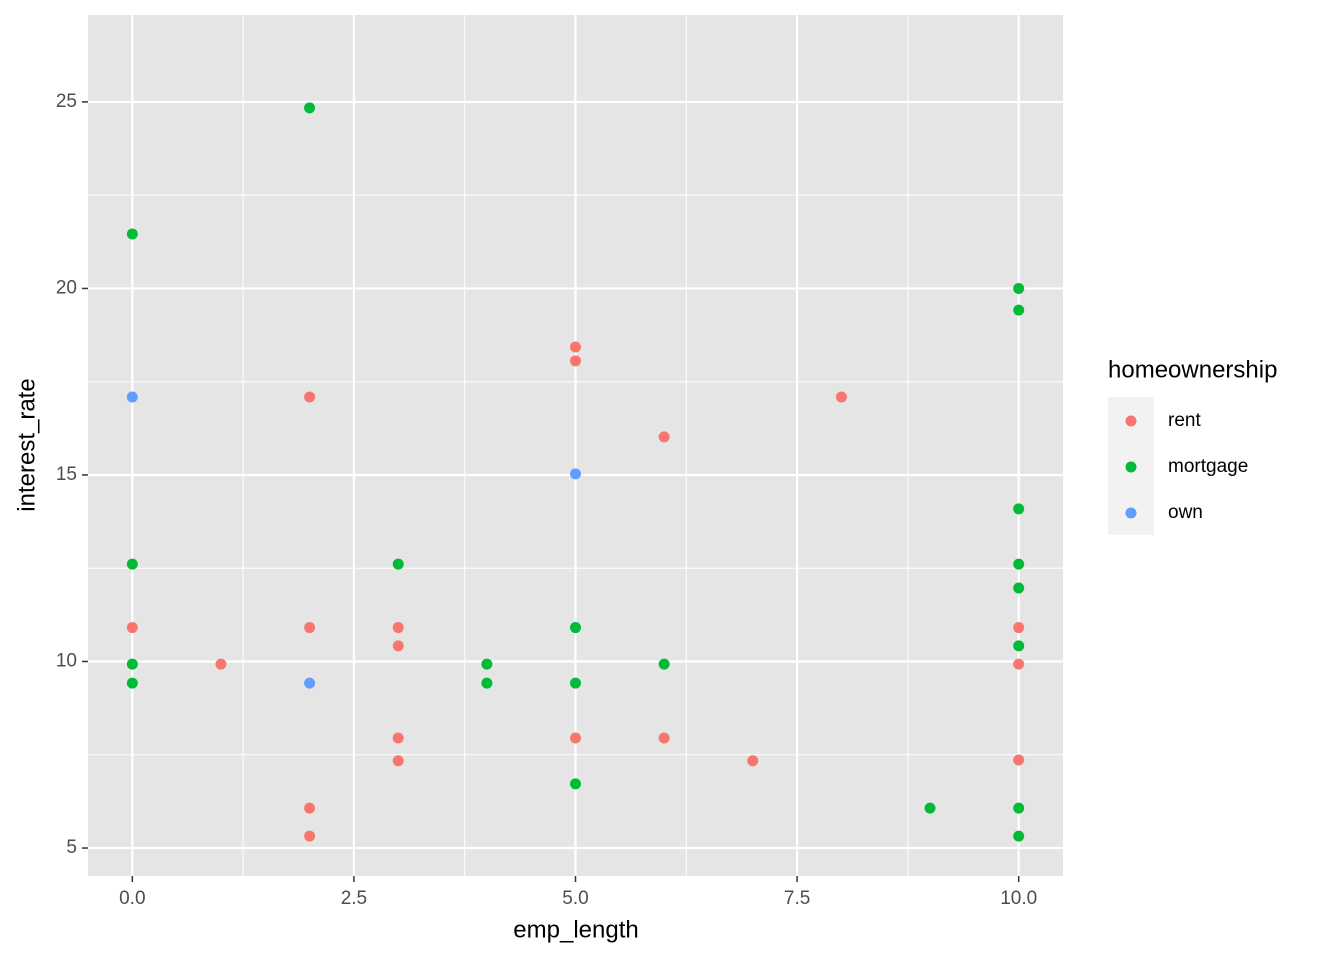  I want to click on y-tick-label: 10, so click(66, 661).